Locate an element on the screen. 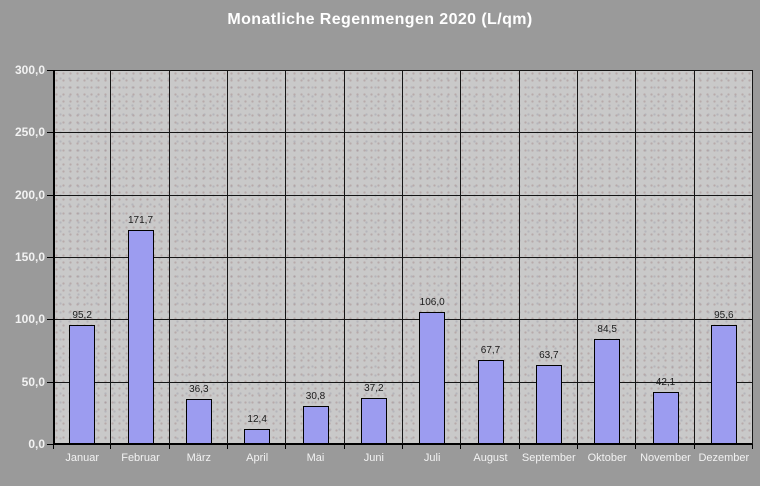 The height and width of the screenshot is (486, 760). bar-value-label: 63,7 is located at coordinates (549, 355).